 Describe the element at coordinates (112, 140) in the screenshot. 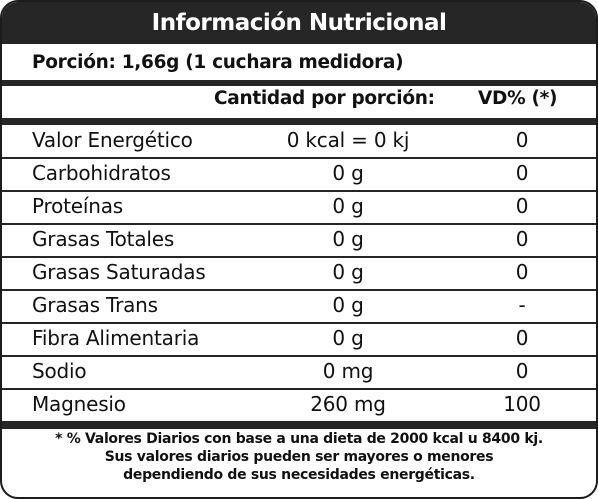

I see `nutrient-name: Valor Energético` at that location.